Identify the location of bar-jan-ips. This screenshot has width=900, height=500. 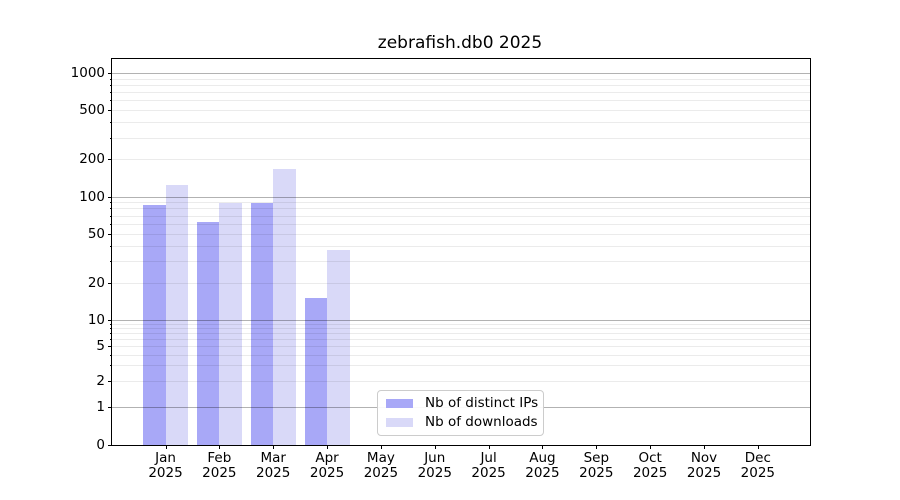
(154, 325).